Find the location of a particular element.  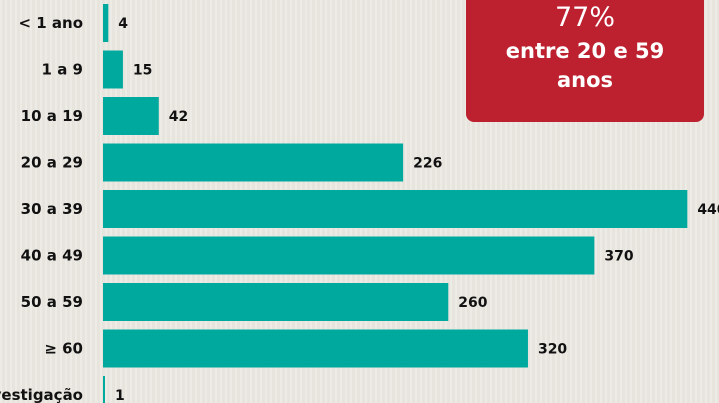

value-label-1: 15 is located at coordinates (142, 71).